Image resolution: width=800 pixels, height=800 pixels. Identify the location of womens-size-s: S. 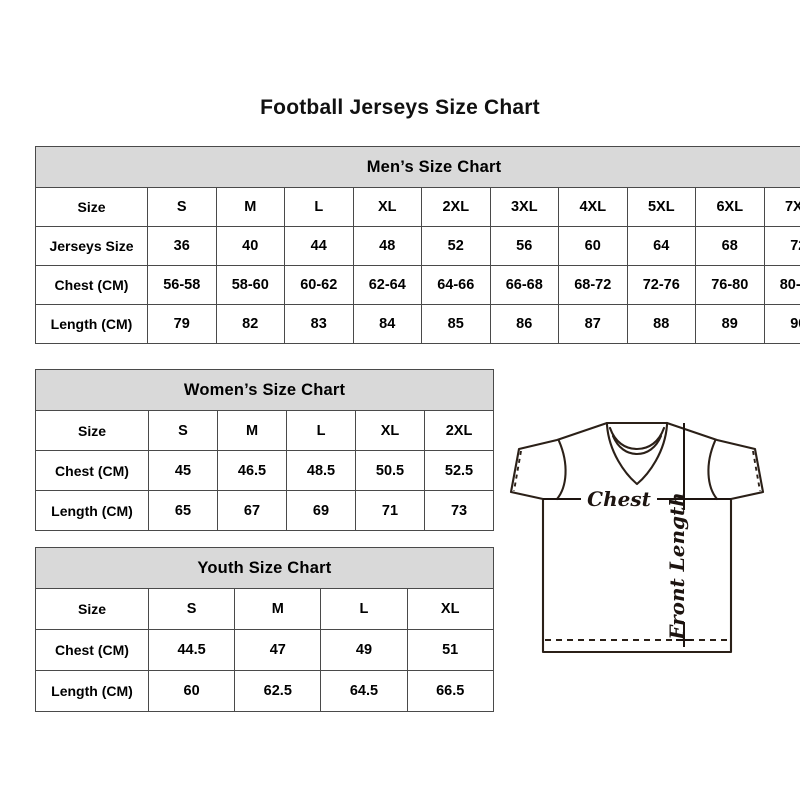
(183, 430).